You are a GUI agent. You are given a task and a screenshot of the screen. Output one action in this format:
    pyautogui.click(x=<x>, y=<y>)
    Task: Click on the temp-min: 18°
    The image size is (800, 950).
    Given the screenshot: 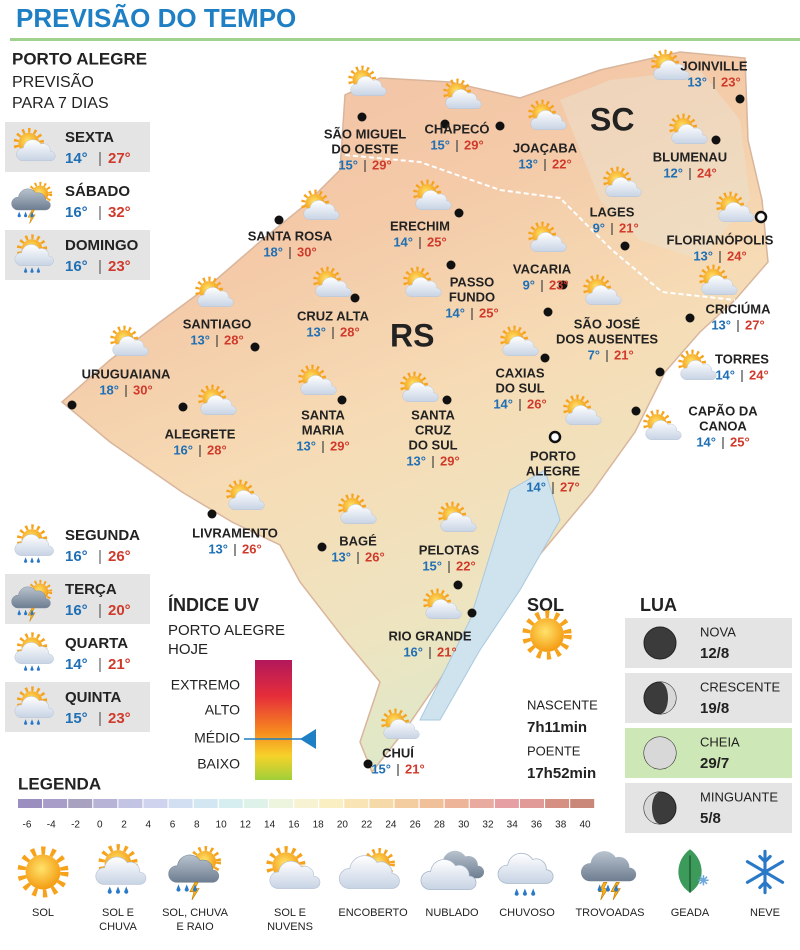 What is the action you would take?
    pyautogui.click(x=273, y=251)
    